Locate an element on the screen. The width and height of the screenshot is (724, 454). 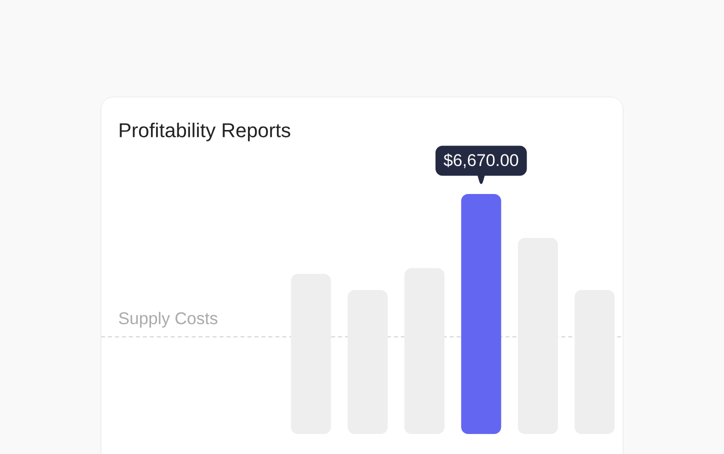
chart-title: Profitability Reports is located at coordinates (205, 132).